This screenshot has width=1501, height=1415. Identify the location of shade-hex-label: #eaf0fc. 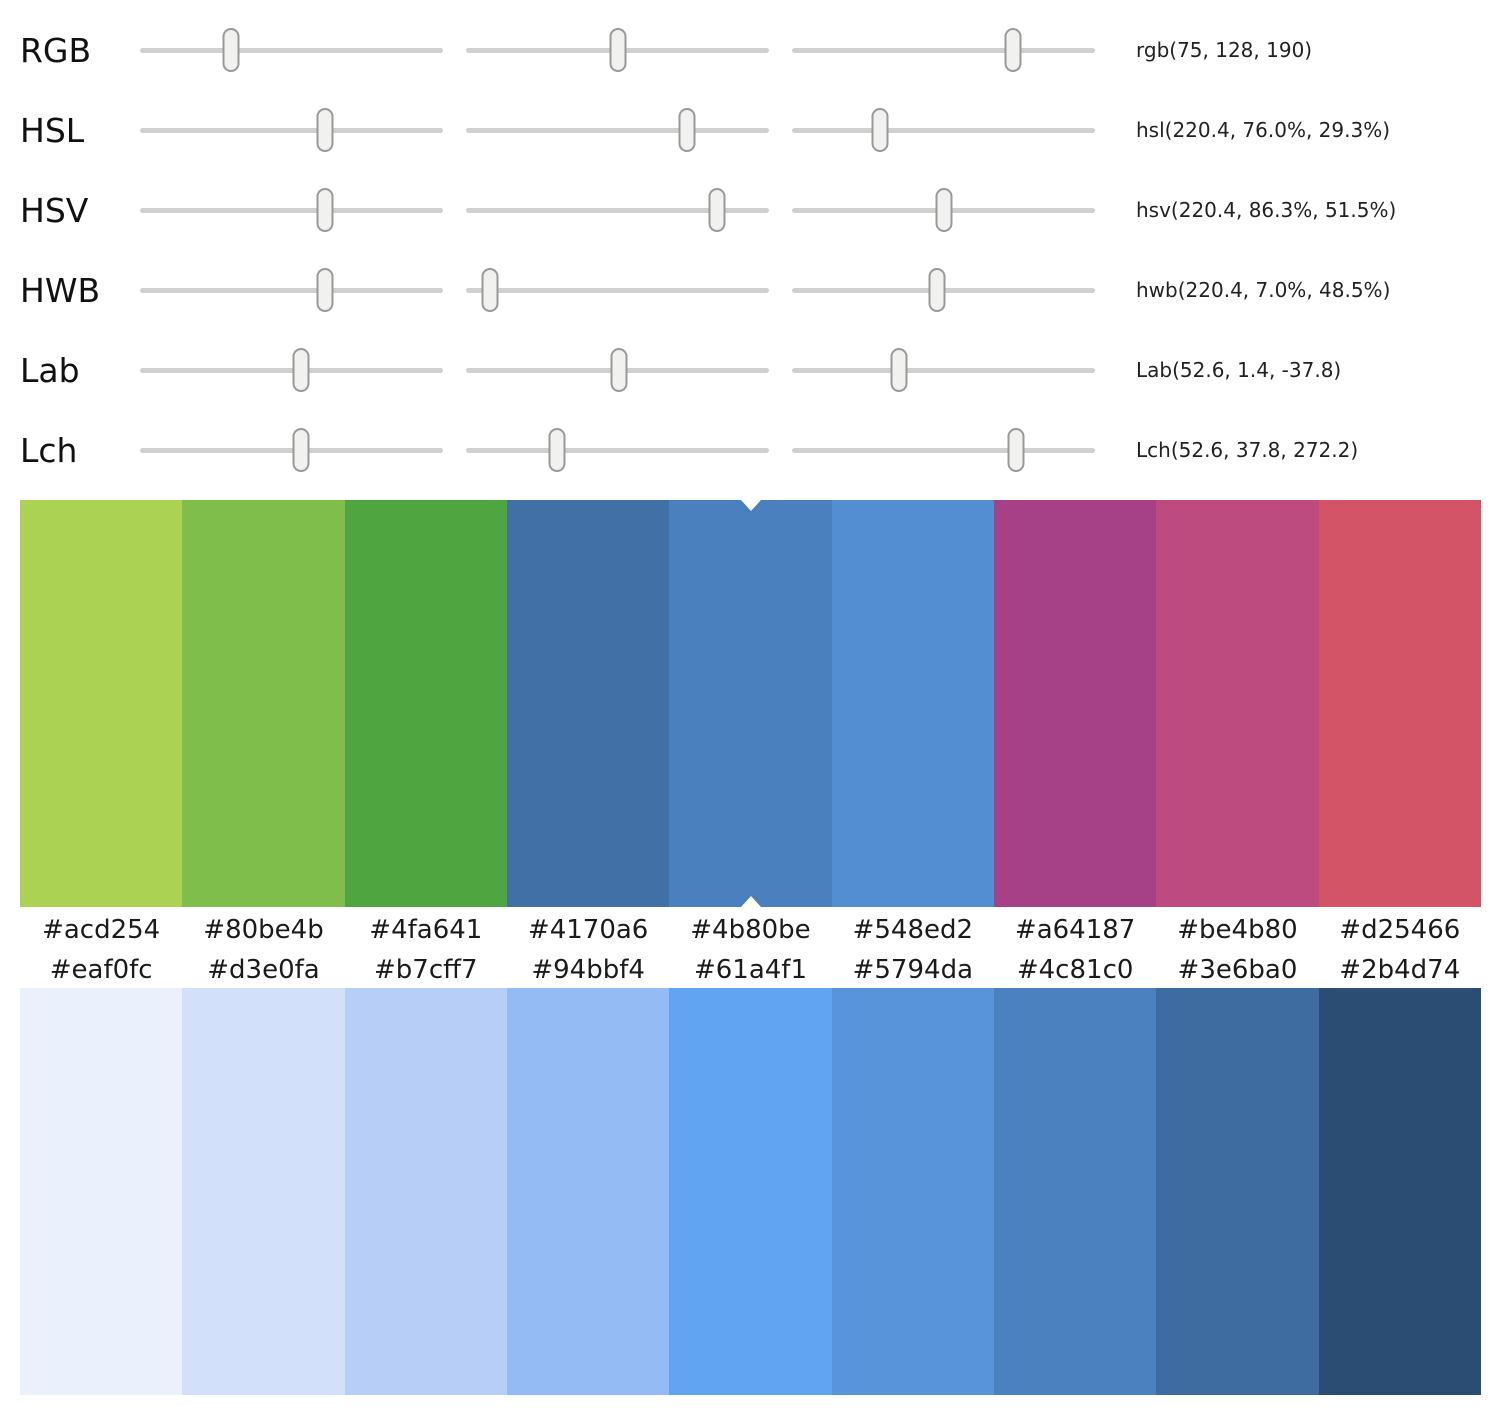
(101, 970).